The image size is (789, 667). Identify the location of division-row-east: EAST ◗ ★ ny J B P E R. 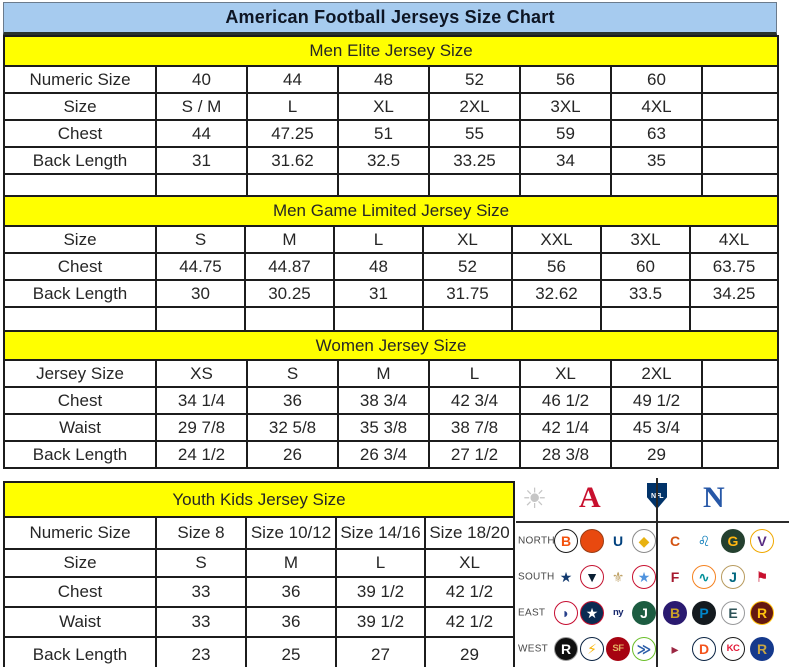
(652, 613).